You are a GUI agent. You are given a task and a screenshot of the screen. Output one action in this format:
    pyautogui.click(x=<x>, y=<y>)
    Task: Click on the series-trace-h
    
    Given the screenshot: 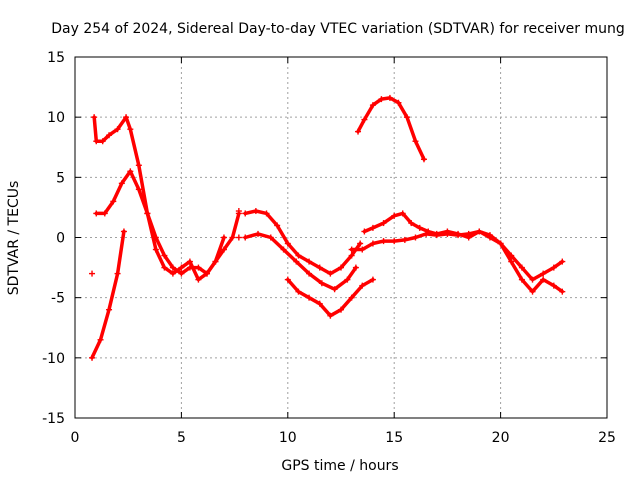 What is the action you would take?
    pyautogui.click(x=463, y=252)
    